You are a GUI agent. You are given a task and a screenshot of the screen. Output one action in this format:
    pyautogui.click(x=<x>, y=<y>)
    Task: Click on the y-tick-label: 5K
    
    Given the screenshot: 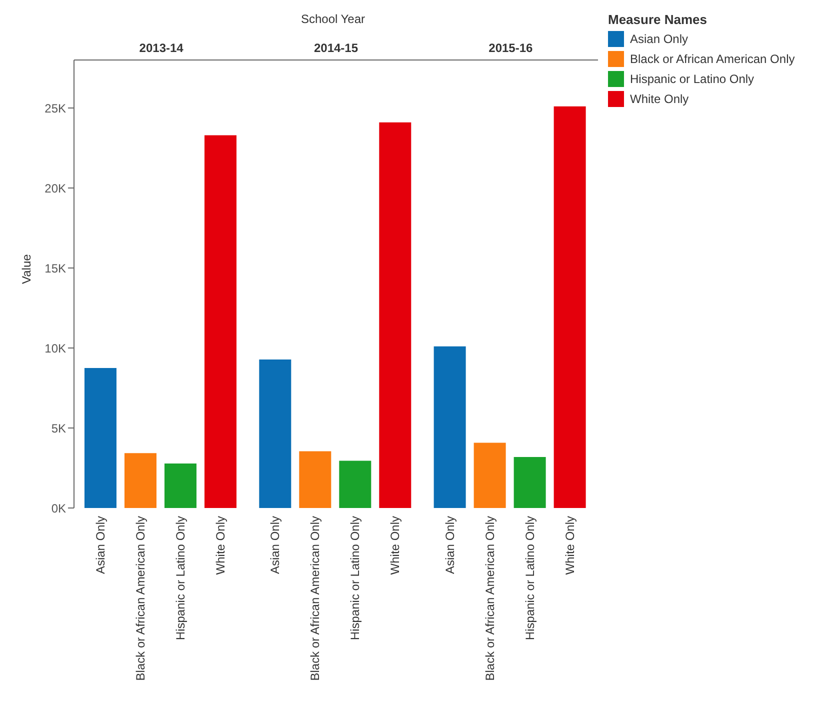 What is the action you would take?
    pyautogui.click(x=58, y=428)
    